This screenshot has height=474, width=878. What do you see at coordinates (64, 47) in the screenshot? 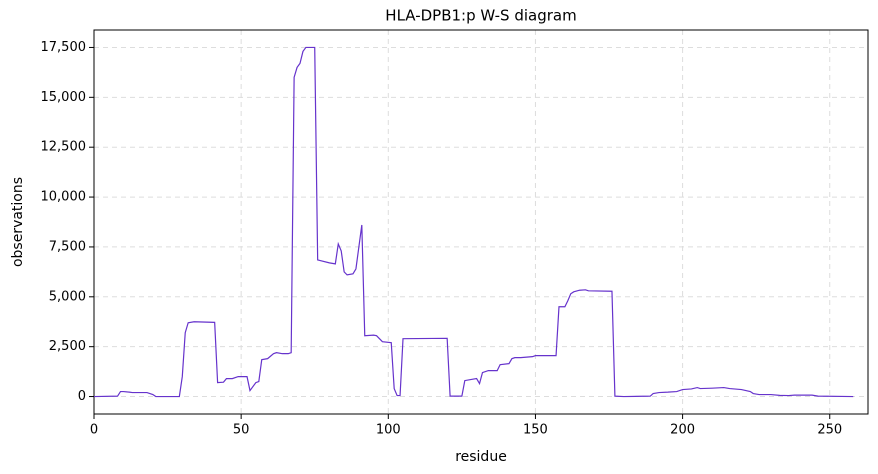
I see `y-tick-label: 17,500` at bounding box center [64, 47].